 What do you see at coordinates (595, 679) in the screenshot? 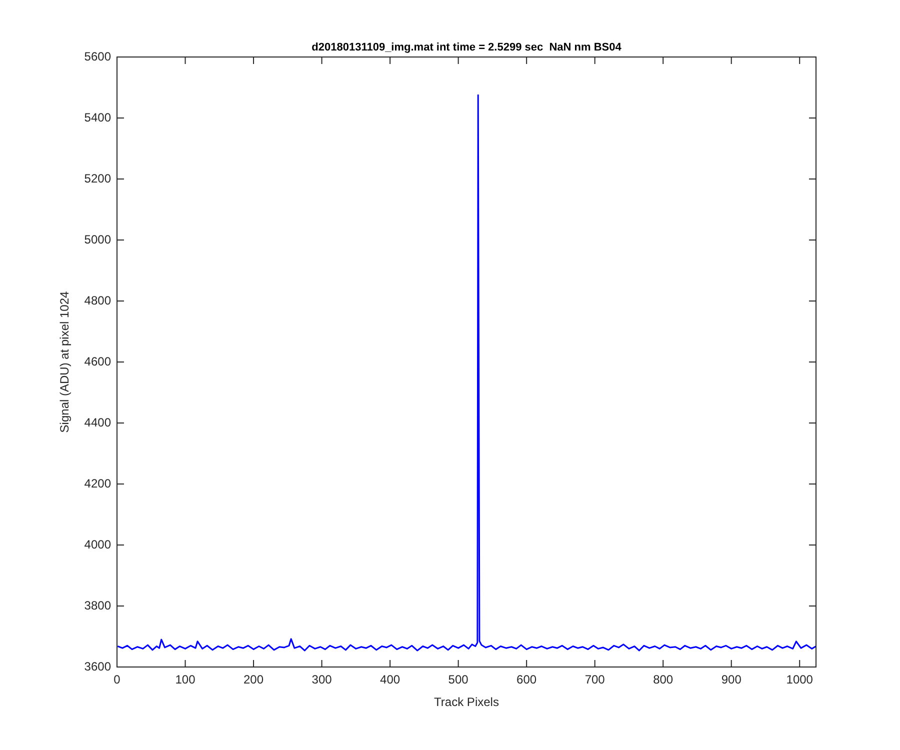
I see `x-tick-label: 700` at bounding box center [595, 679].